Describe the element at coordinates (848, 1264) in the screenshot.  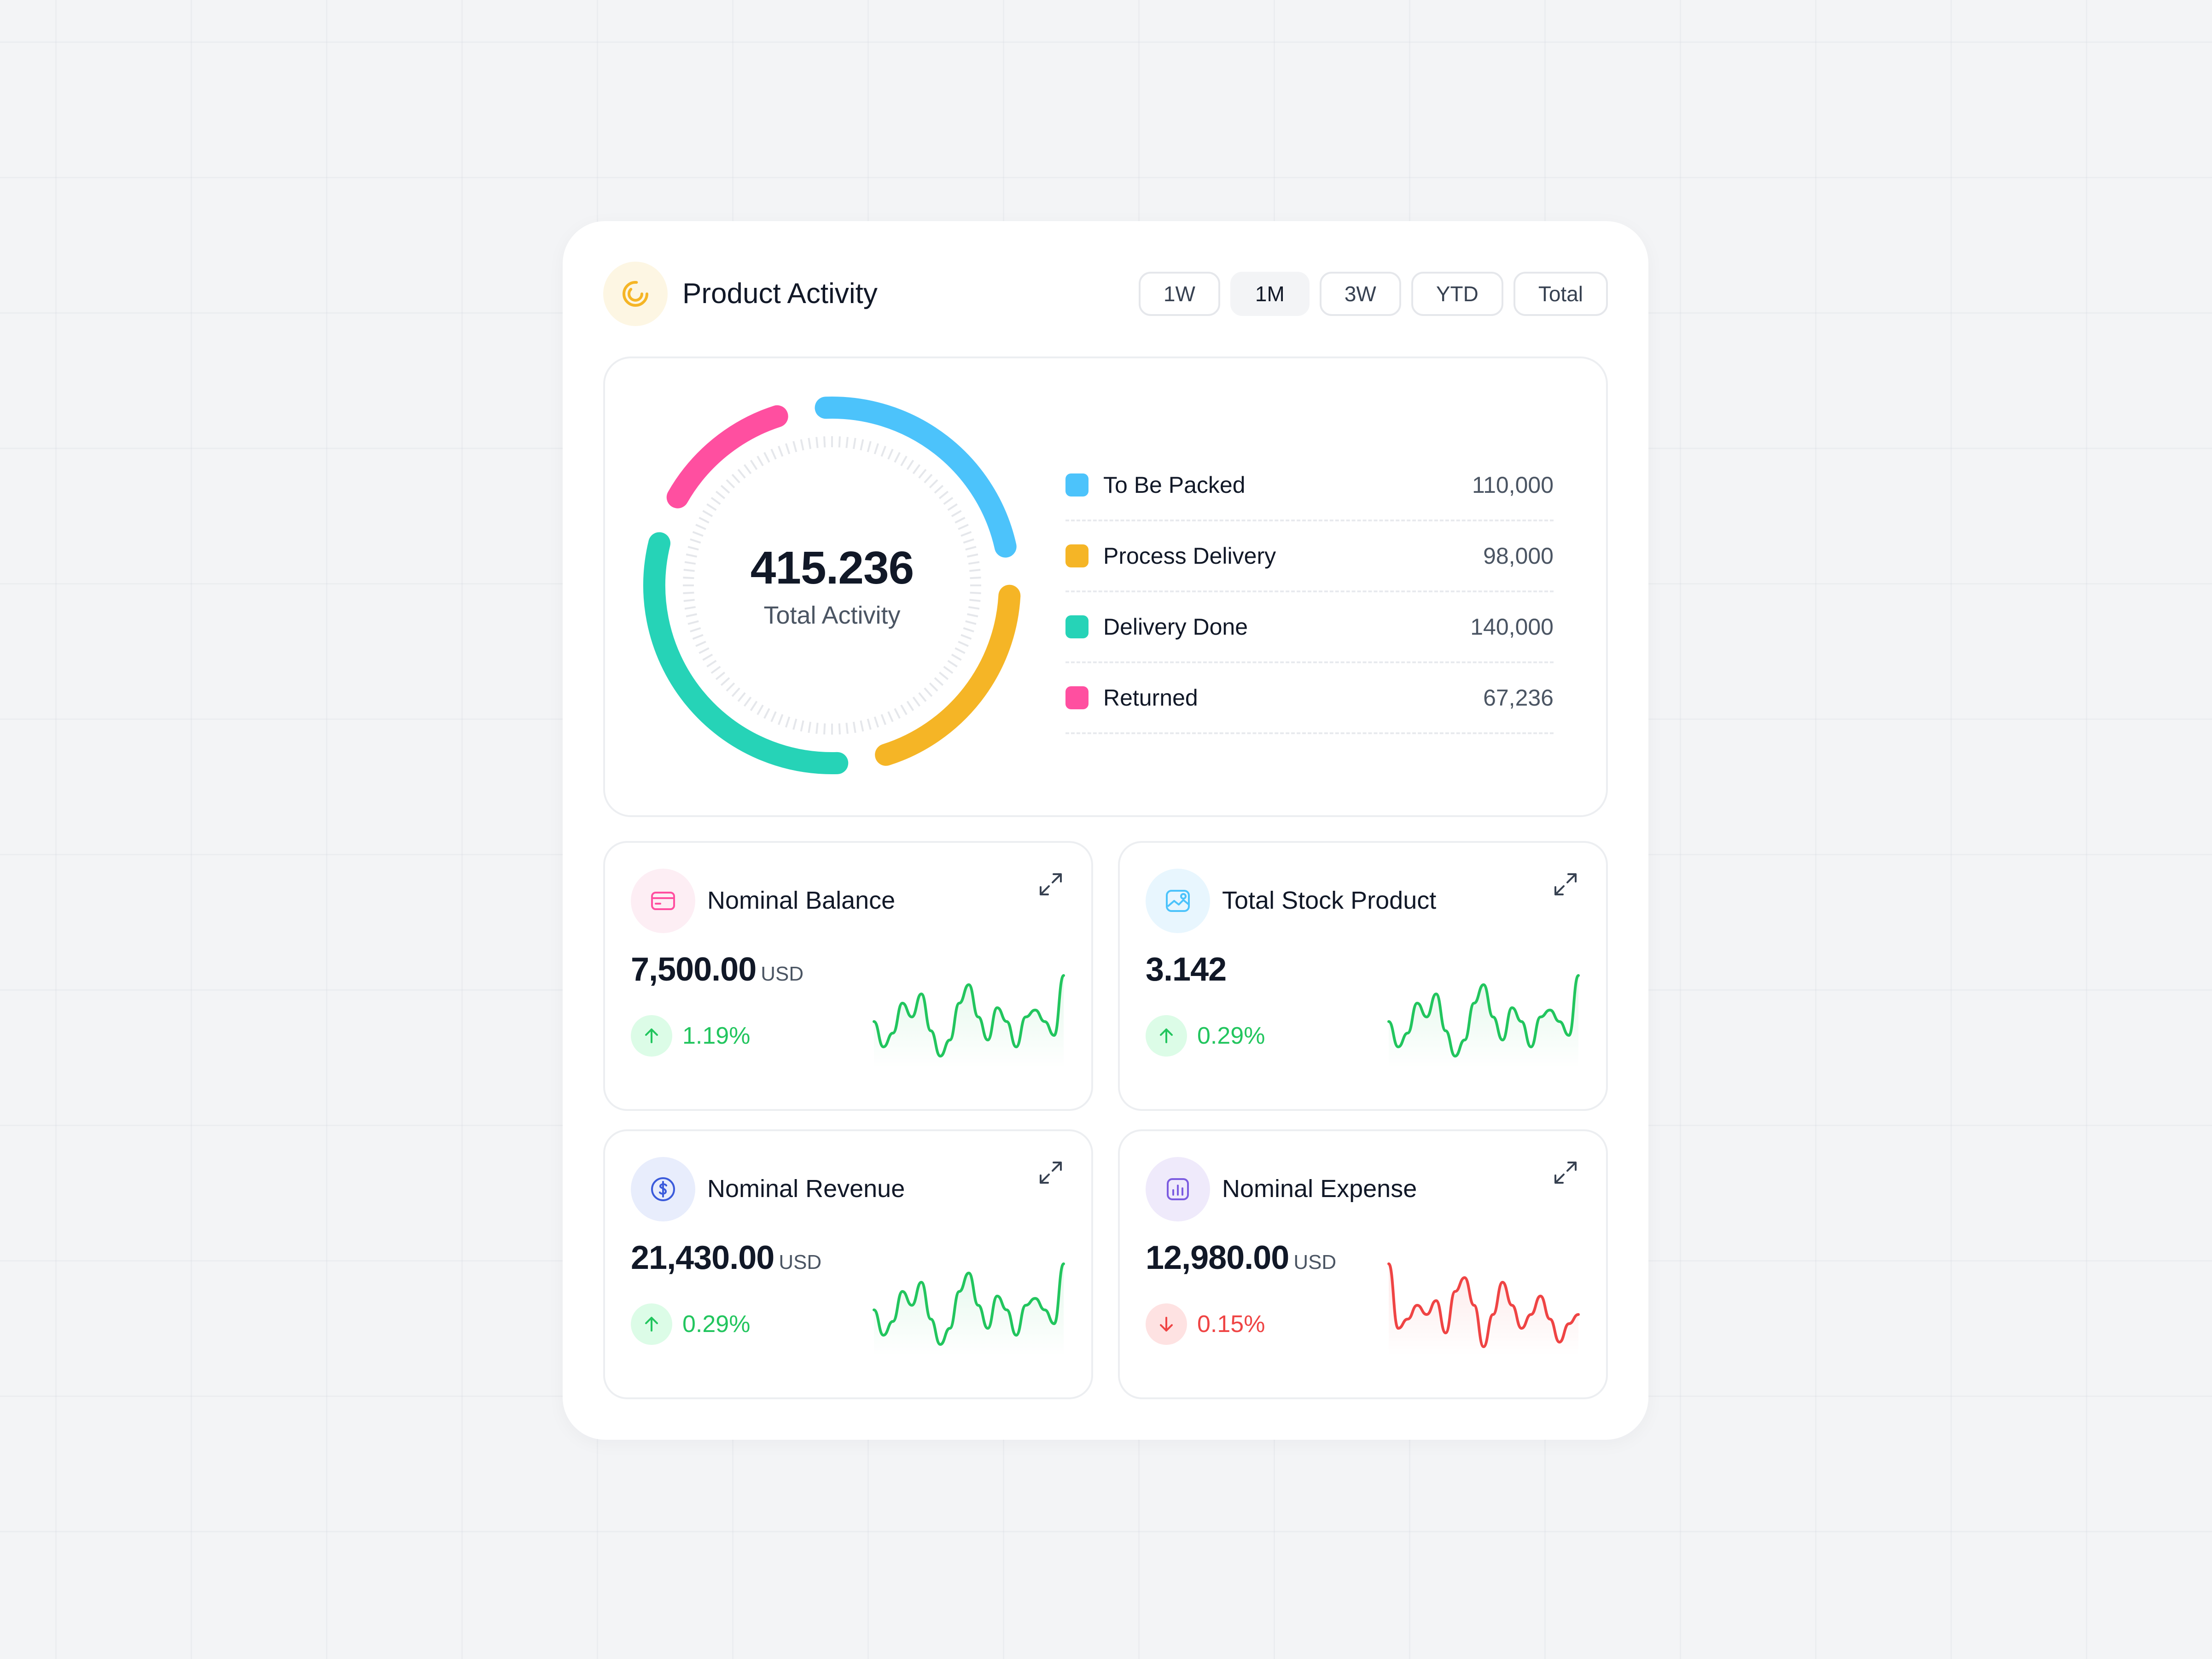
I see `nominal-revenue-card: Nominal Revenue 21,430.00 USD 0.29%` at that location.